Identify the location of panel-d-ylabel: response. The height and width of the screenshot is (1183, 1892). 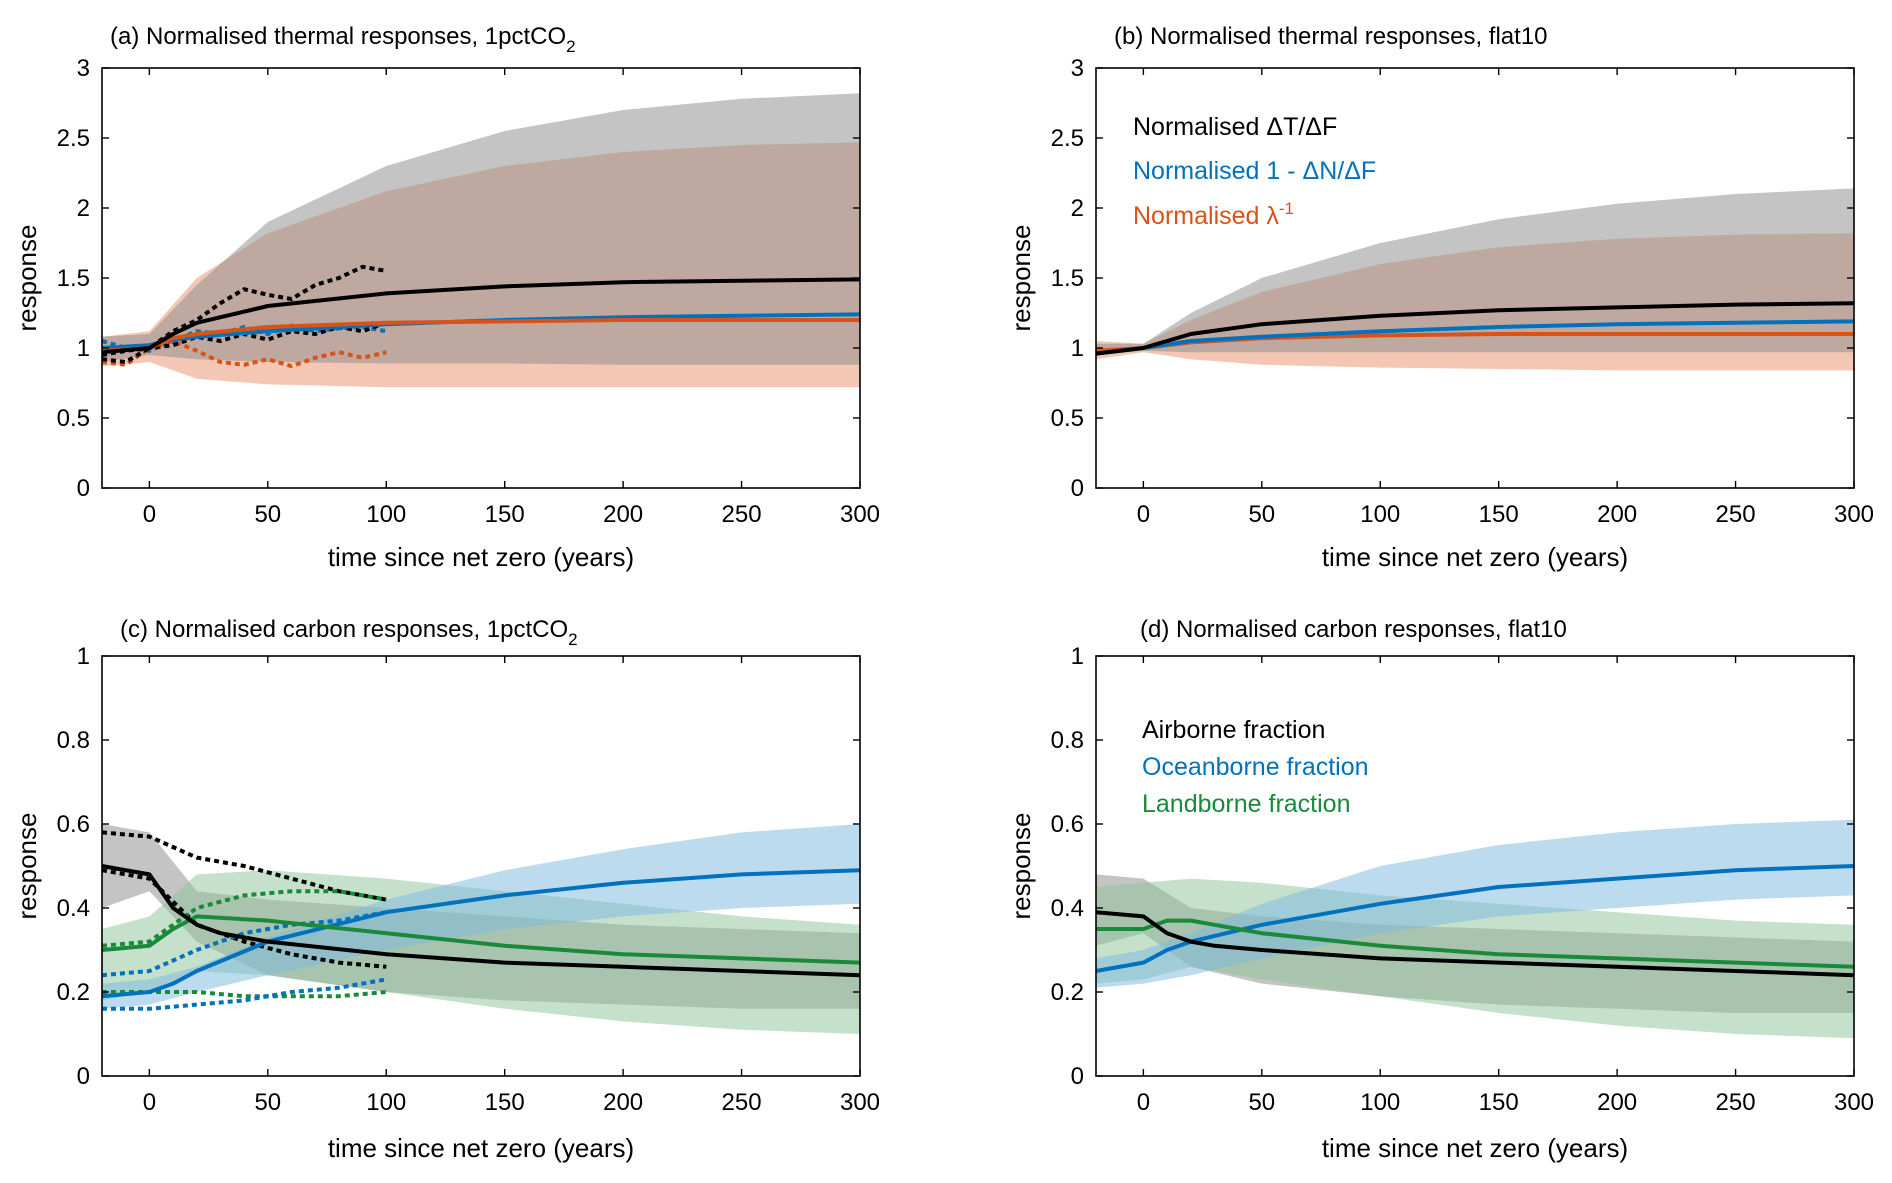
(1021, 866).